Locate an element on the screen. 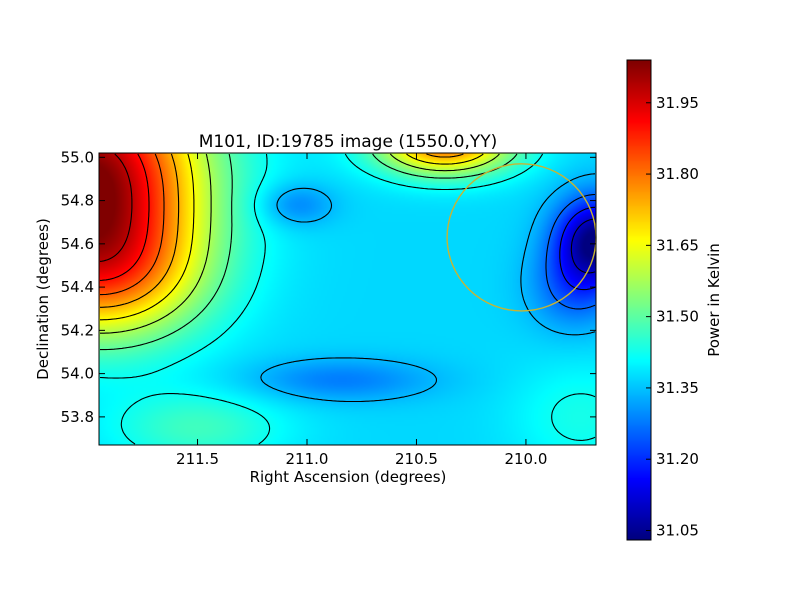 The image size is (800, 600). colorbar-tick-label: 31.65 is located at coordinates (677, 245).